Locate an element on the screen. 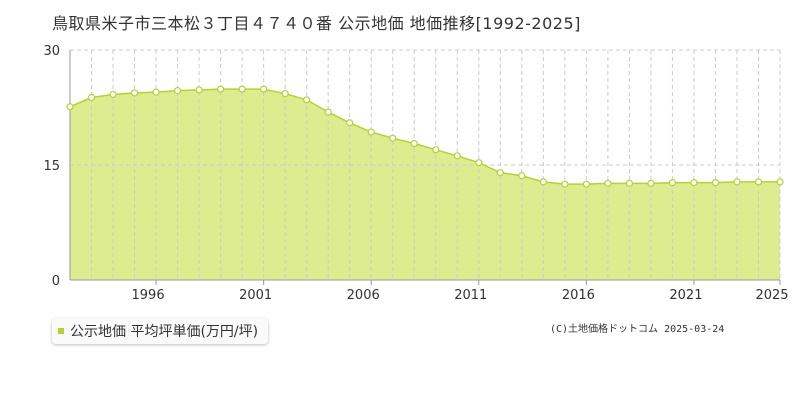 The width and height of the screenshot is (800, 400). legend-swatch is located at coordinates (61, 331).